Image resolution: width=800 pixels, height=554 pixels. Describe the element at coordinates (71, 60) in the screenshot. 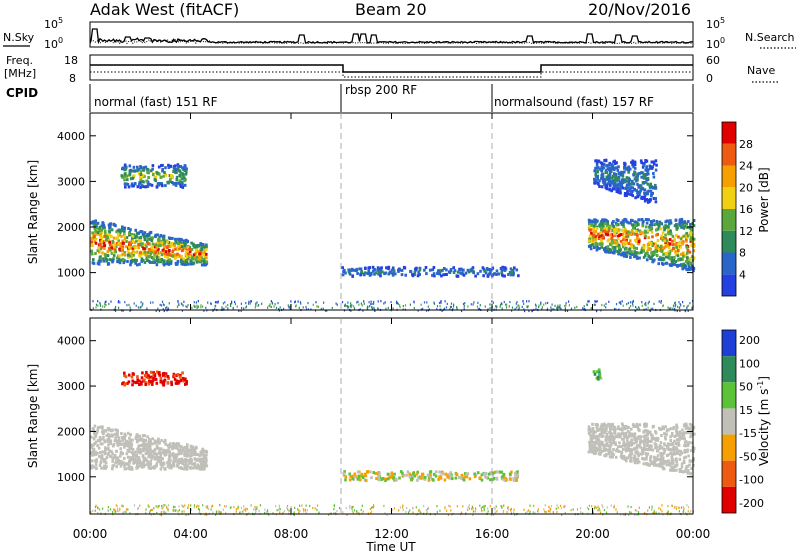

I see `freq-left-tick-top: 18` at that location.